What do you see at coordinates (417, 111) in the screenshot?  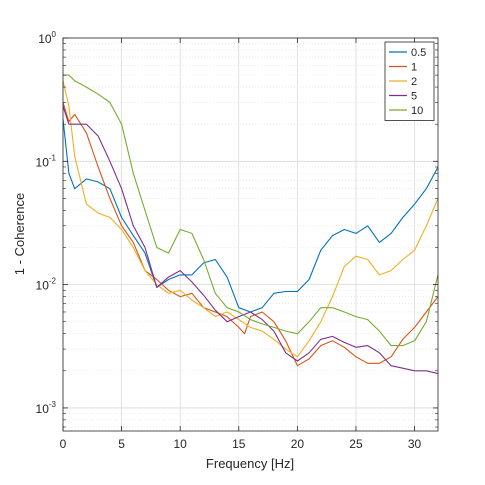 I see `legend-label: 10` at bounding box center [417, 111].